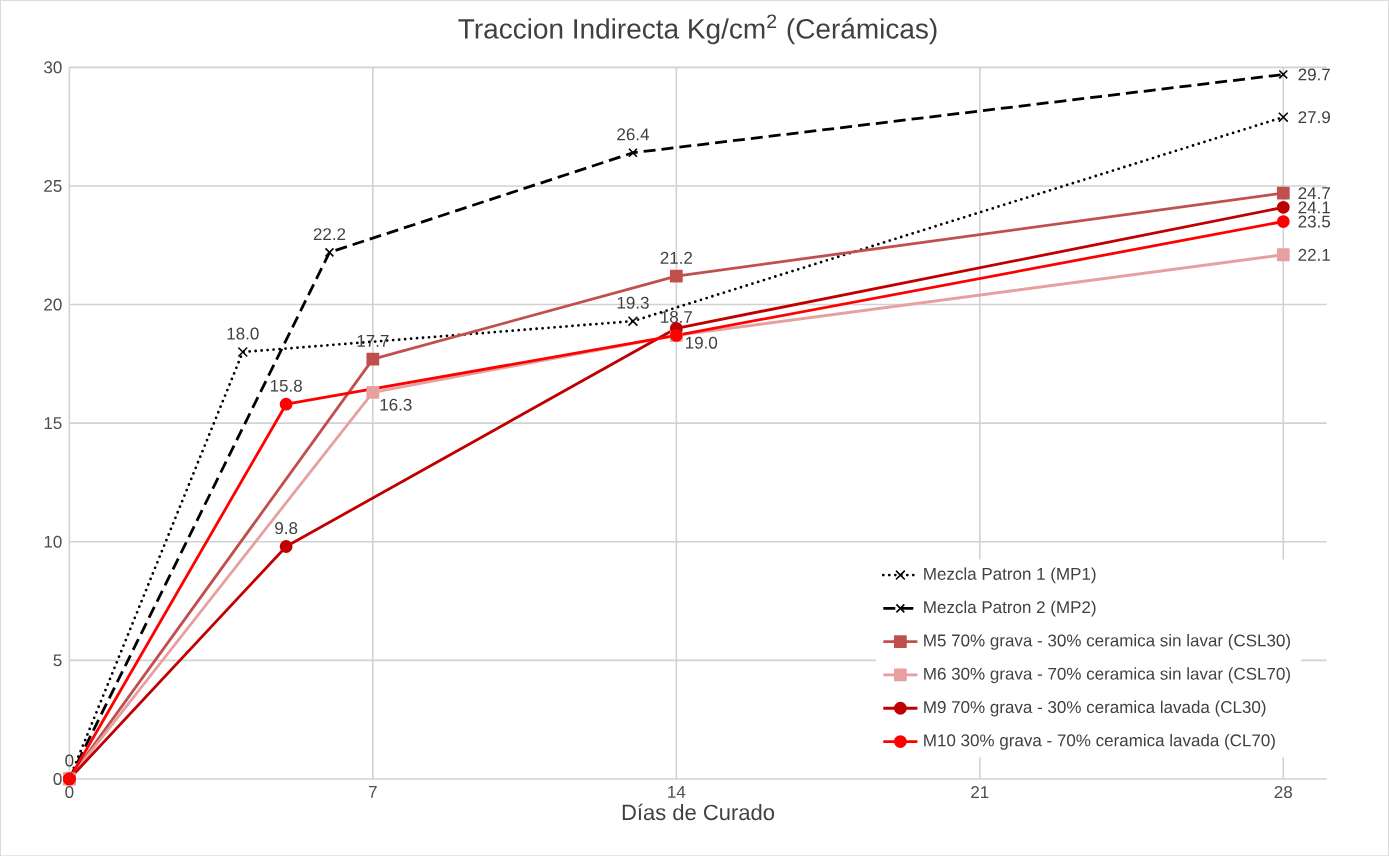 The image size is (1389, 856). I want to click on legend-label: Mezcla Patron 2 (MP2), so click(1010, 608).